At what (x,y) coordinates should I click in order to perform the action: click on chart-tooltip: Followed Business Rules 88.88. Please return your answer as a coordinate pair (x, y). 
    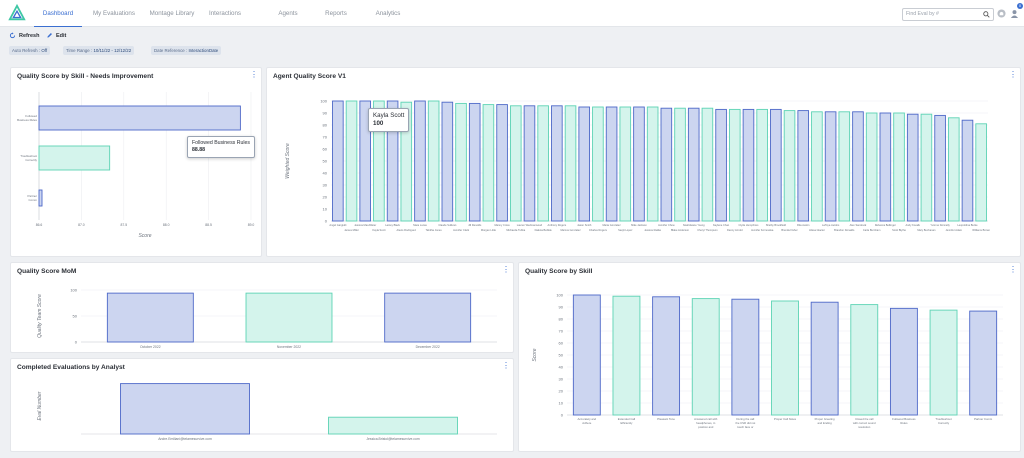
    Looking at the image, I should click on (221, 147).